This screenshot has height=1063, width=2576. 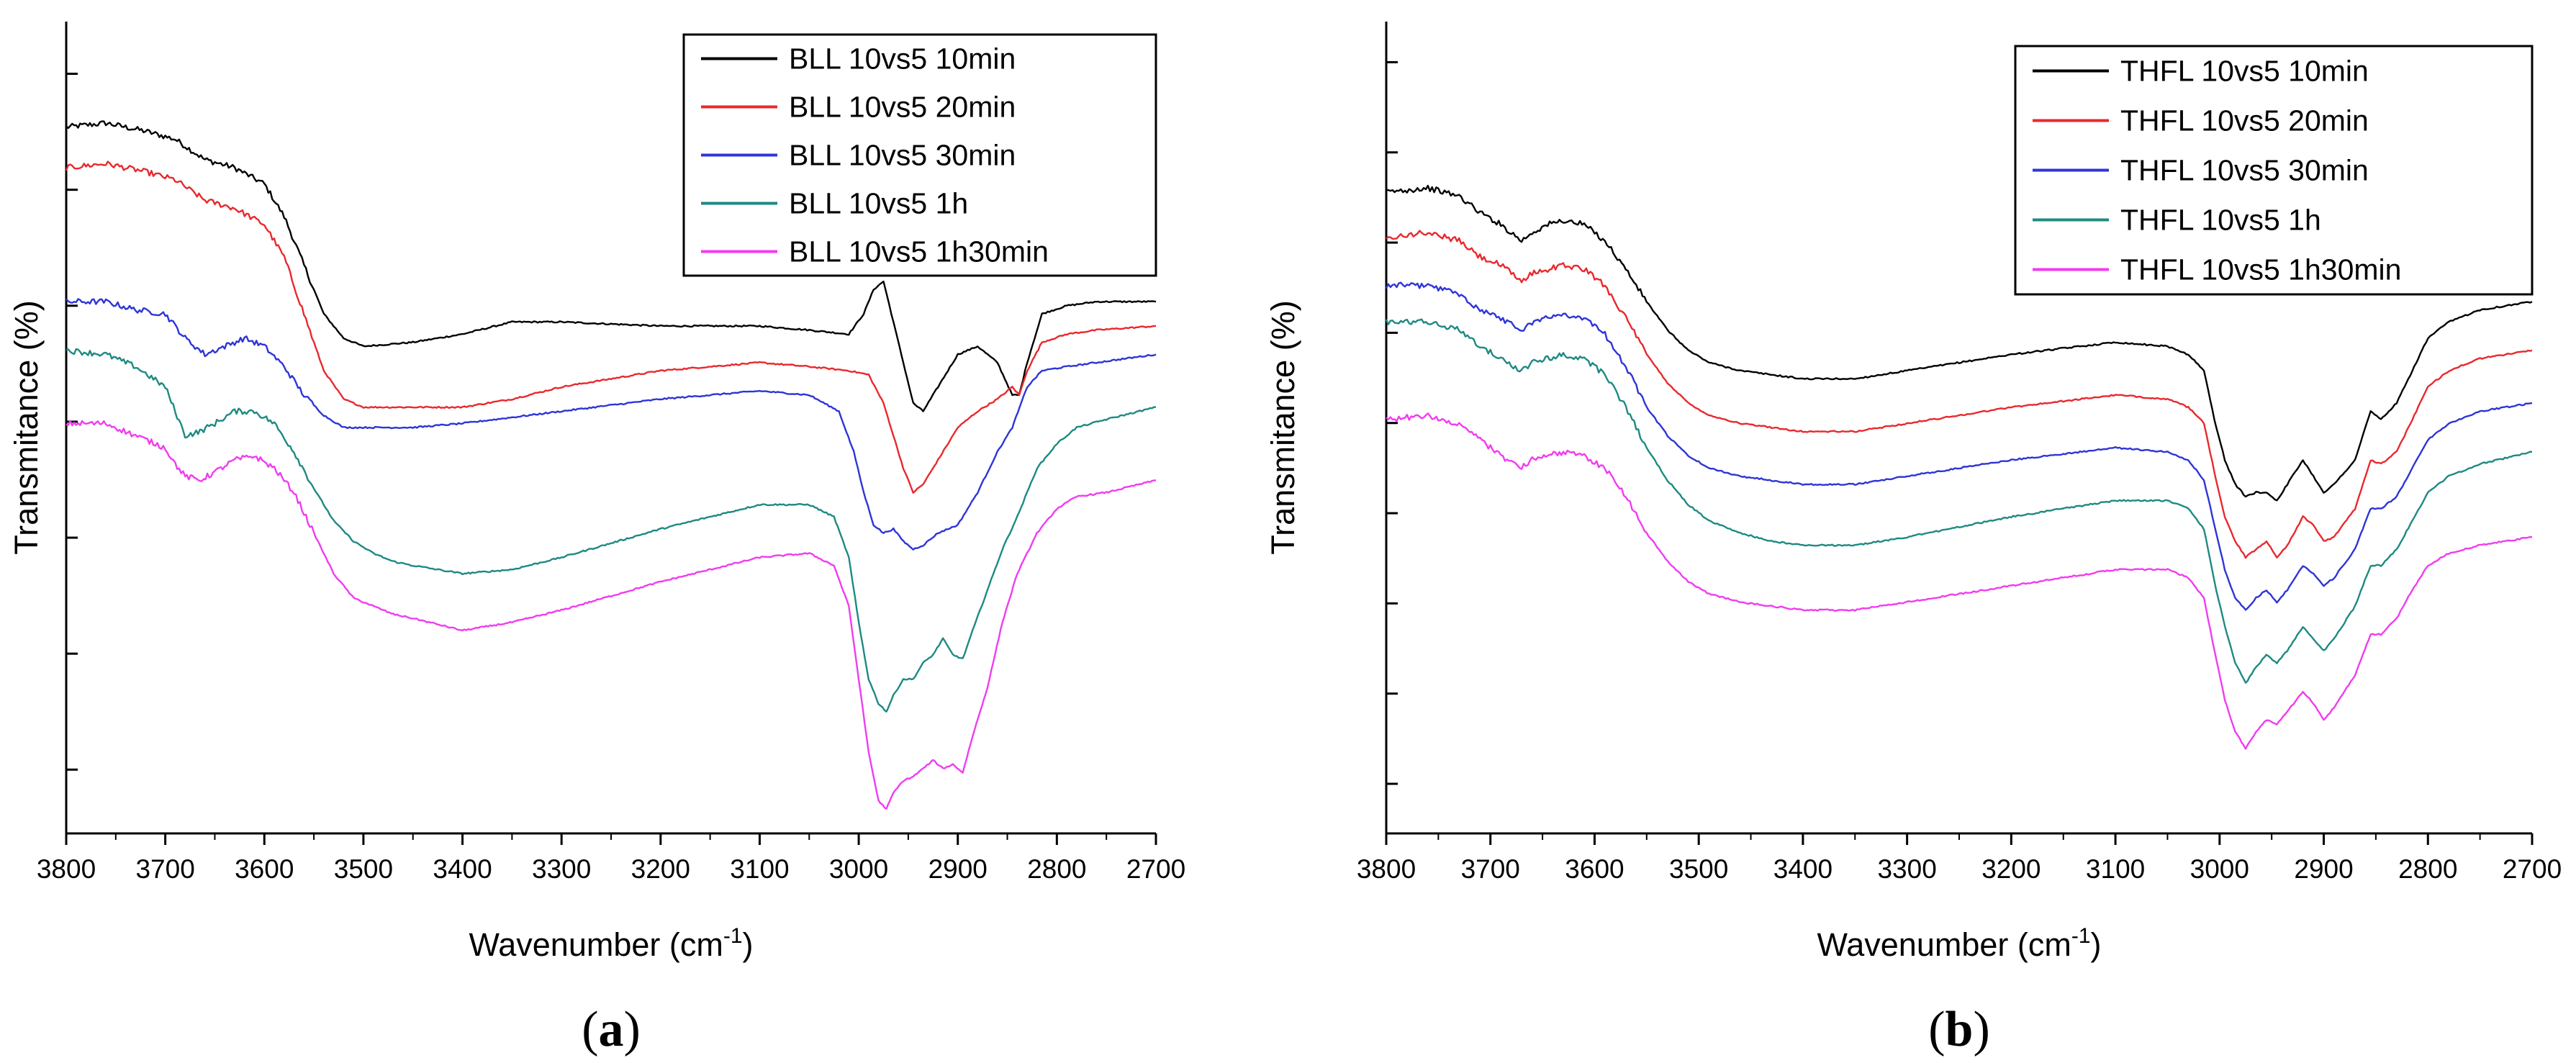 I want to click on legend-label-2: THFL 10vs5 20min, so click(x=2245, y=120).